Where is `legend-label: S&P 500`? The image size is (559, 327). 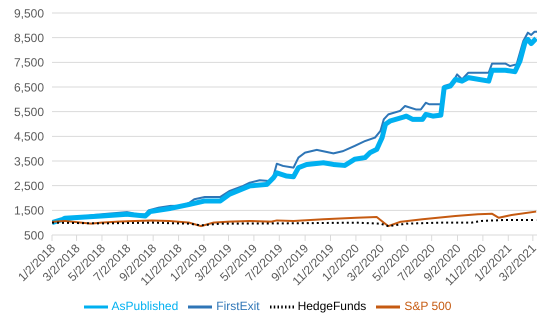
legend-label: S&P 500 is located at coordinates (428, 306).